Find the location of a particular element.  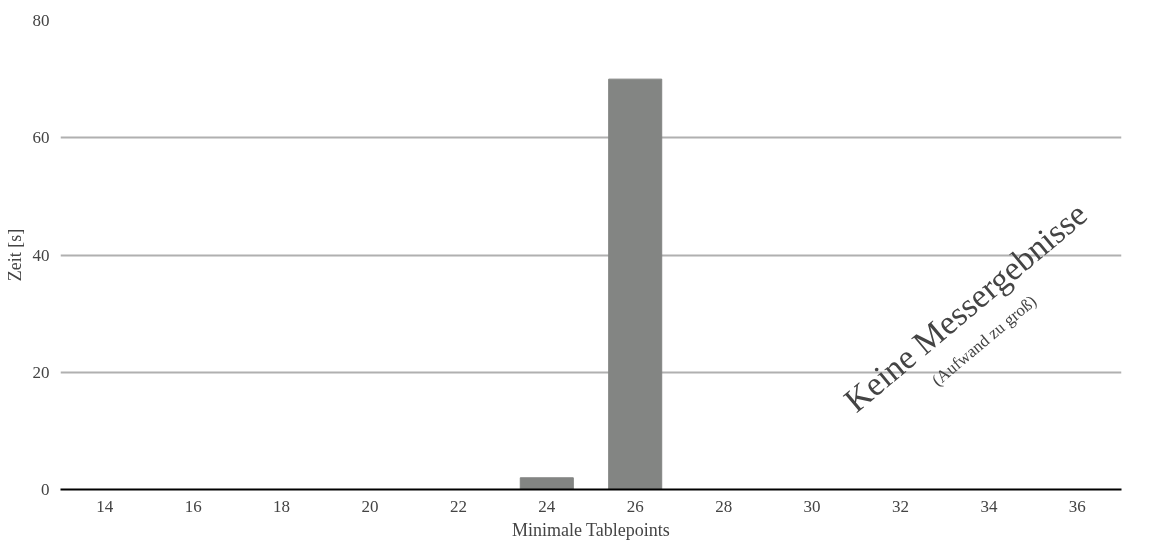

x-axis-title: Minimale Tablepoints is located at coordinates (590, 529).